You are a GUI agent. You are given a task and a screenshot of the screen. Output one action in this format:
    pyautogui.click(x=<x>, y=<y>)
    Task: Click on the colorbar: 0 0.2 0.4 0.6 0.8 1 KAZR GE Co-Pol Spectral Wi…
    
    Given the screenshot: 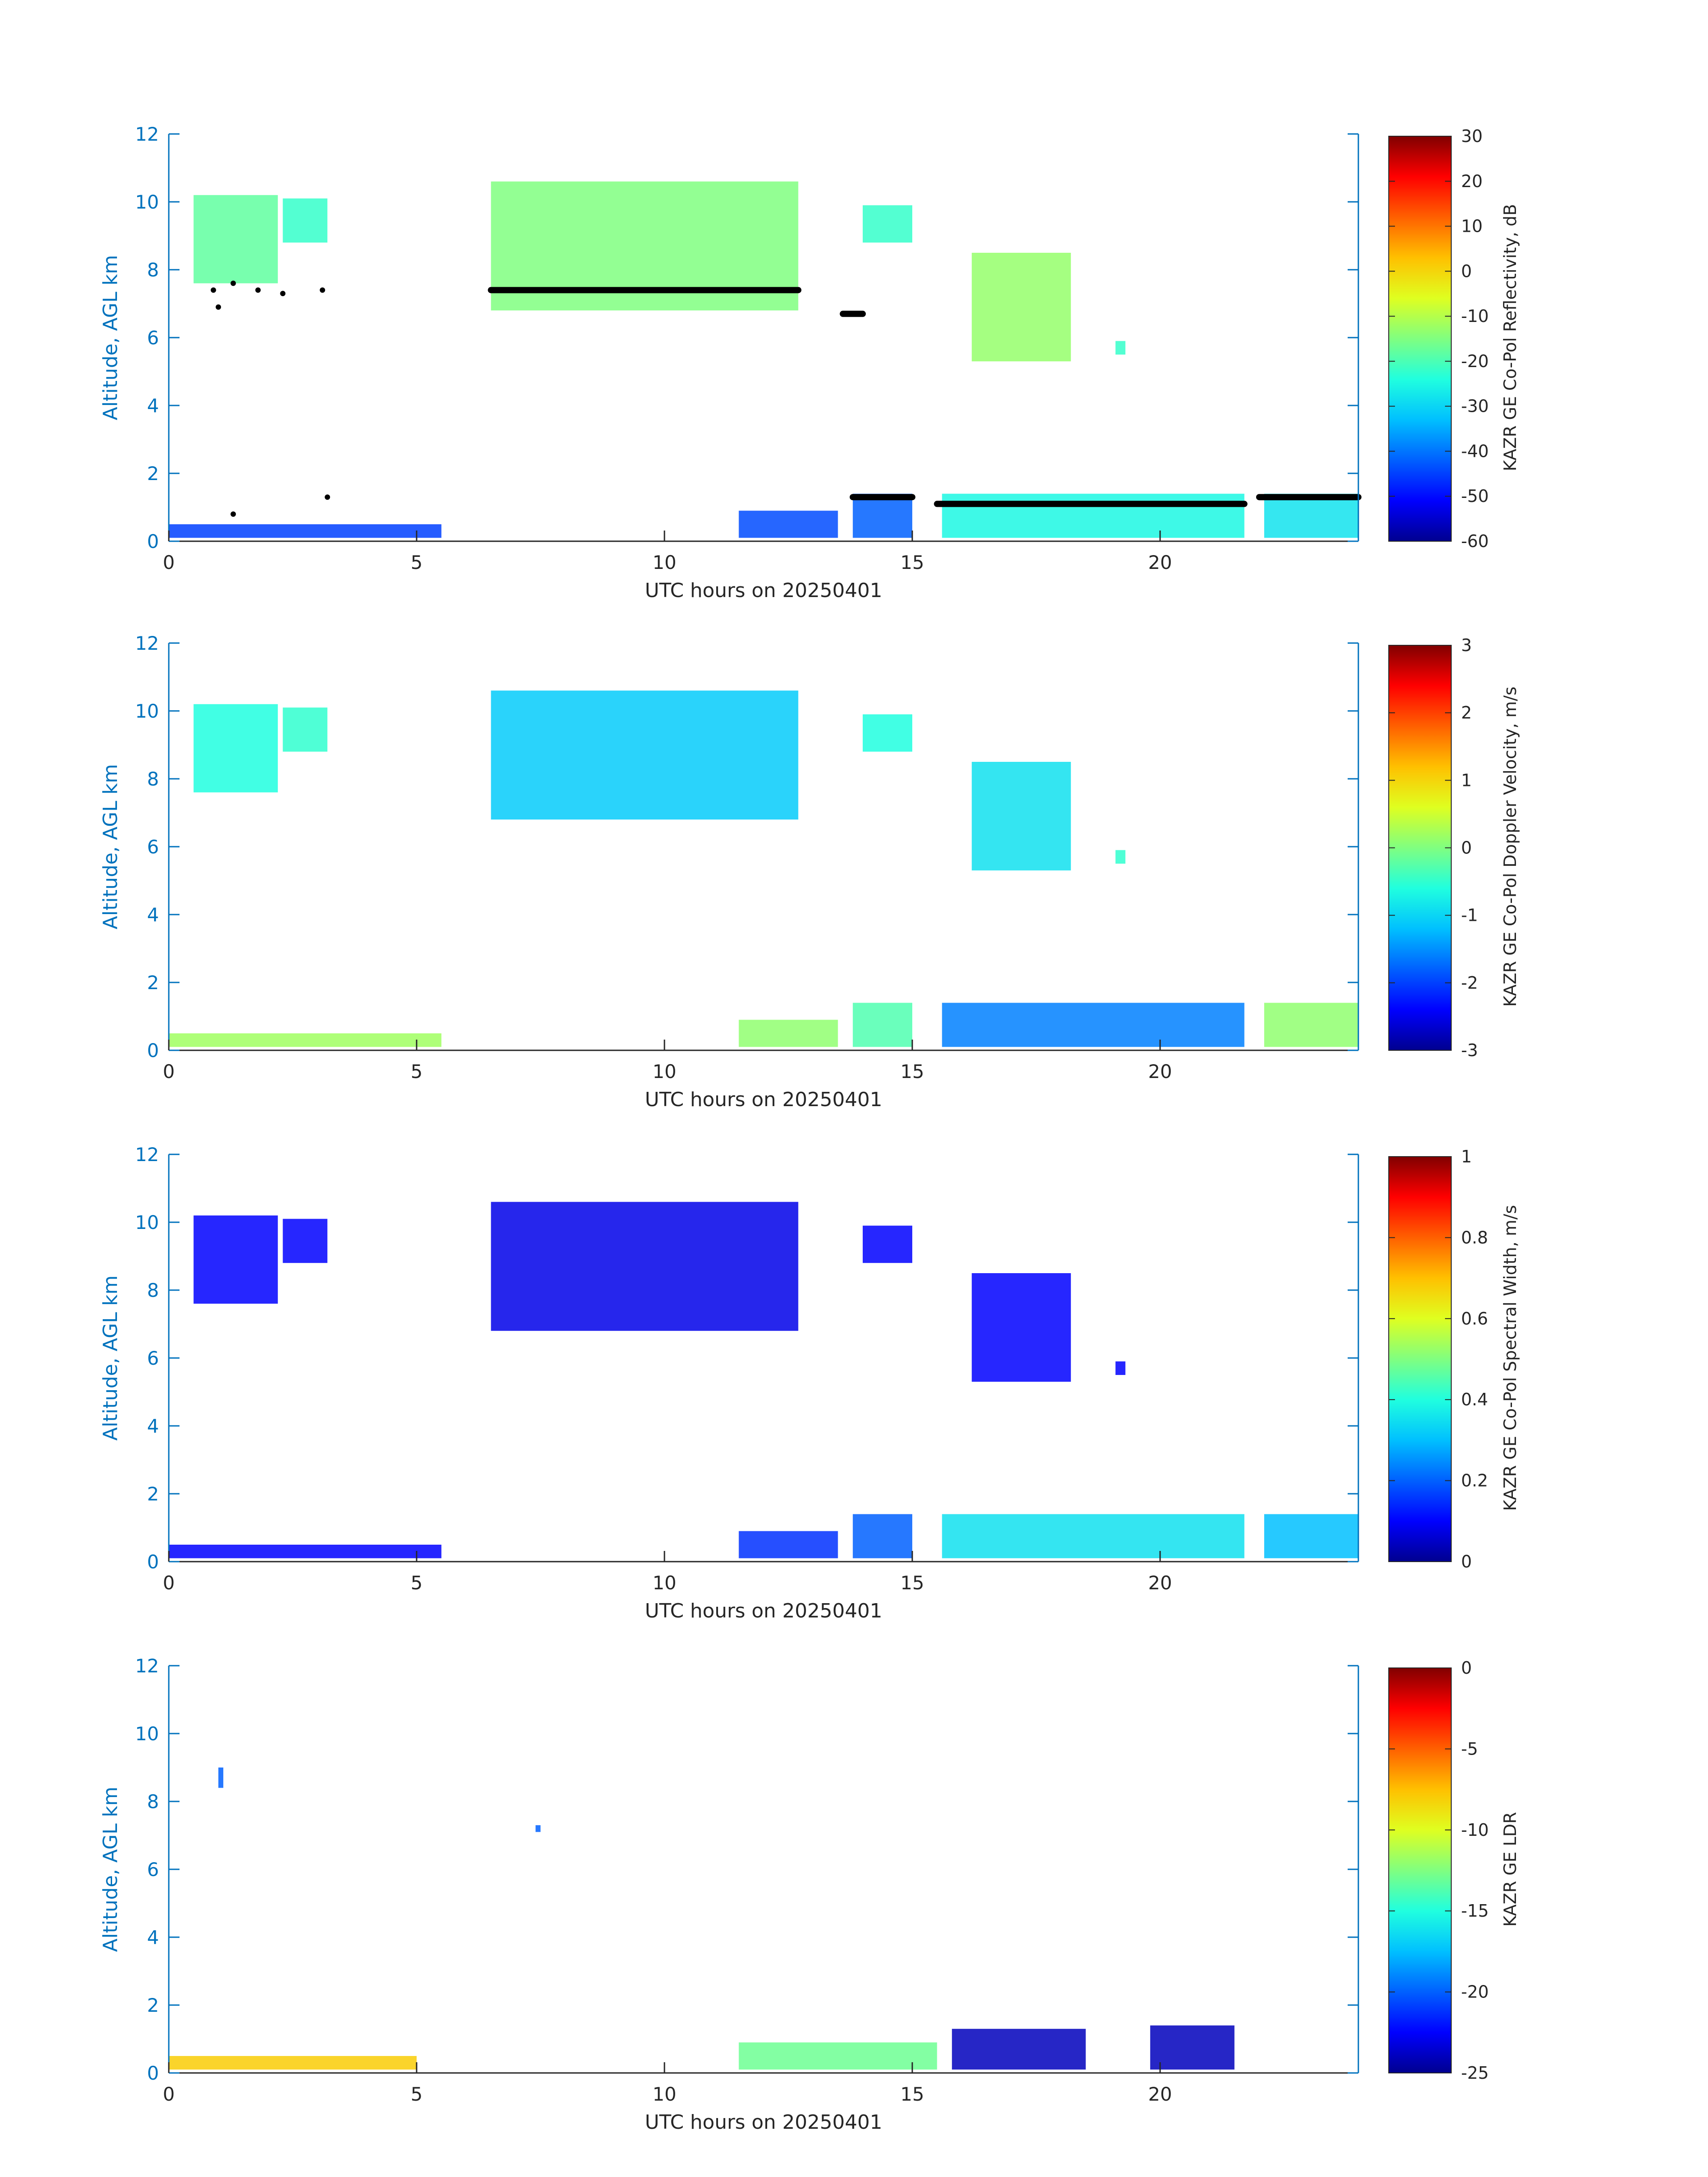 What is the action you would take?
    pyautogui.click(x=1454, y=1359)
    